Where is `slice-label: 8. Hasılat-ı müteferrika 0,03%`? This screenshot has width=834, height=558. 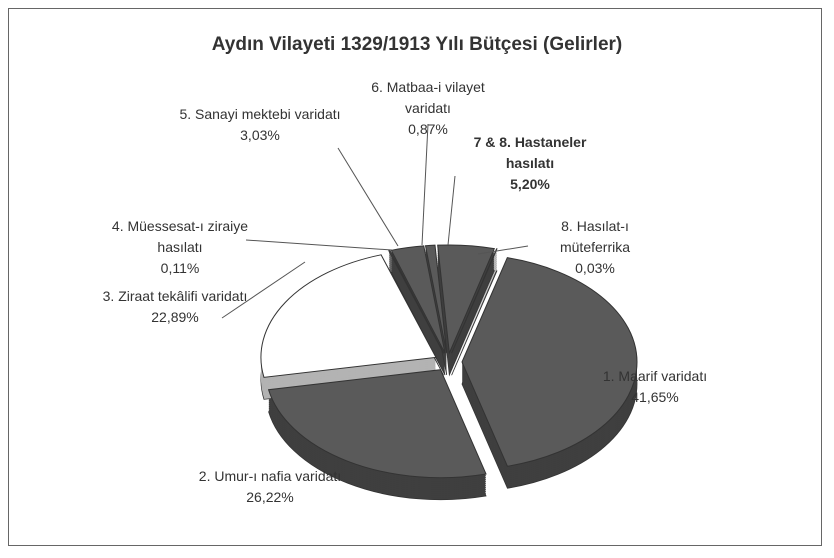 slice-label: 8. Hasılat-ı müteferrika 0,03% is located at coordinates (595, 247).